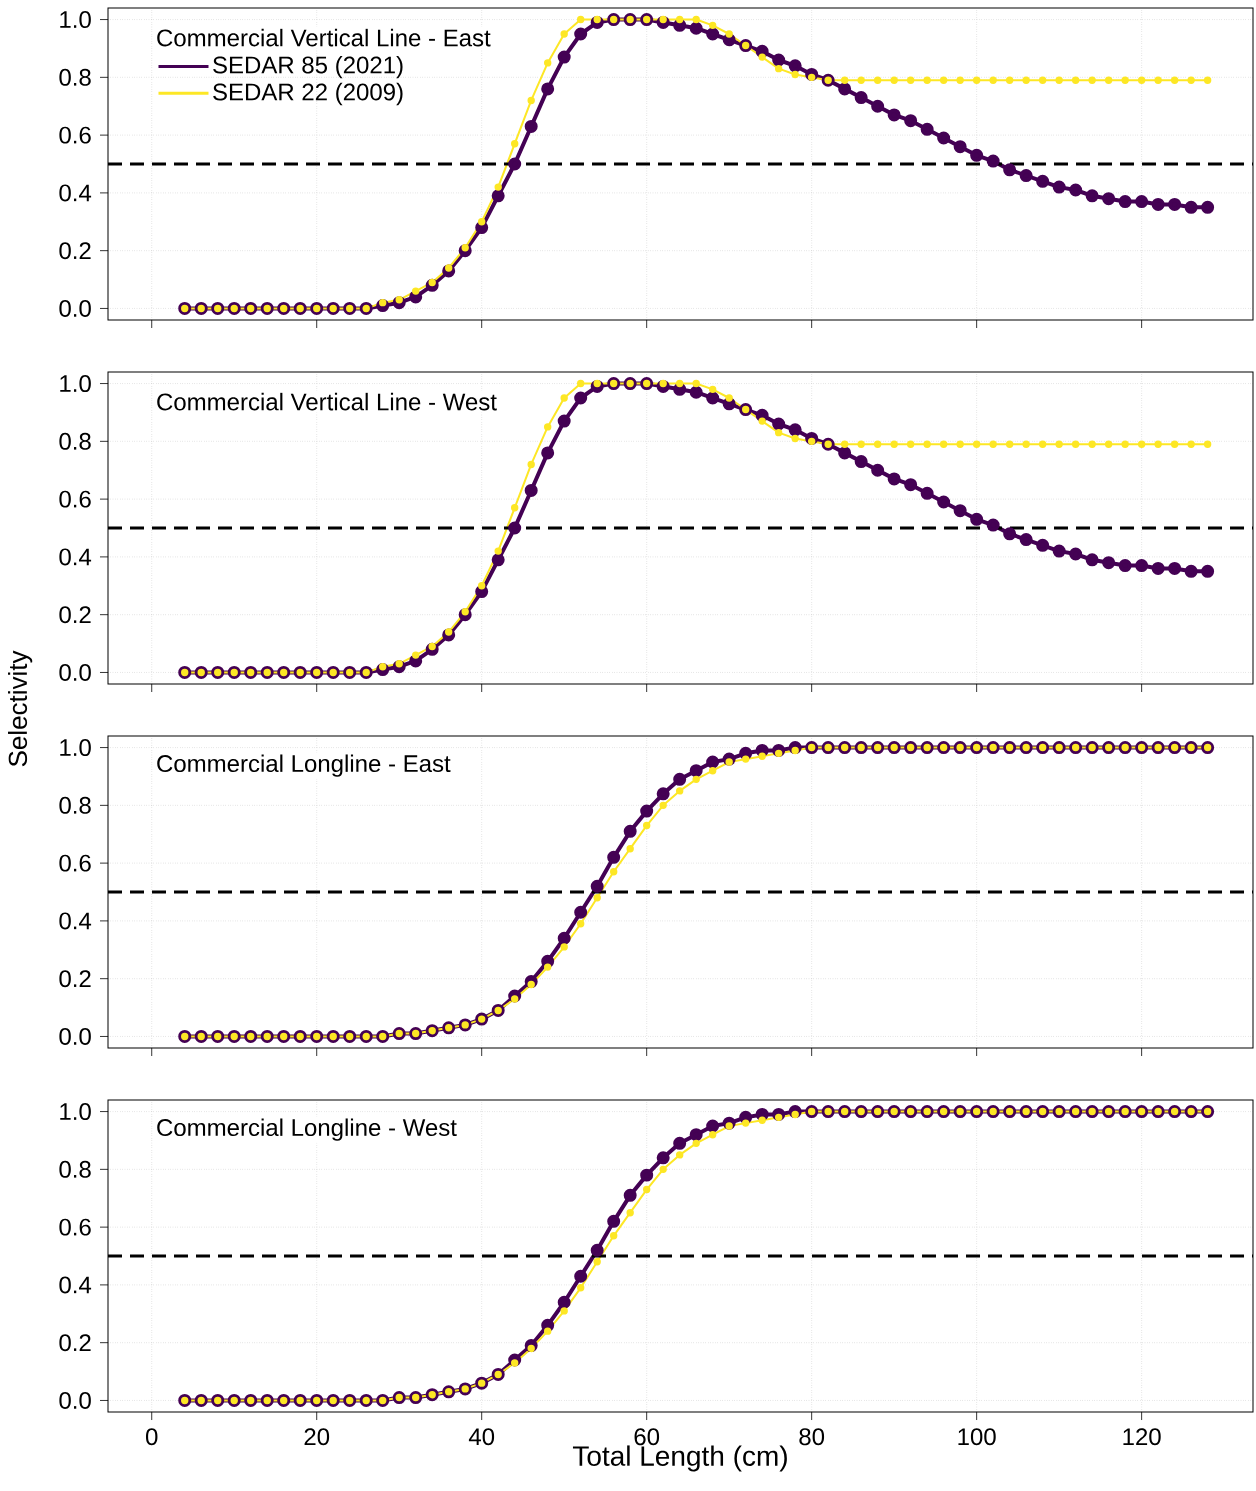 The height and width of the screenshot is (1491, 1256). What do you see at coordinates (1142, 1437) in the screenshot?
I see `x-tick-label: 120` at bounding box center [1142, 1437].